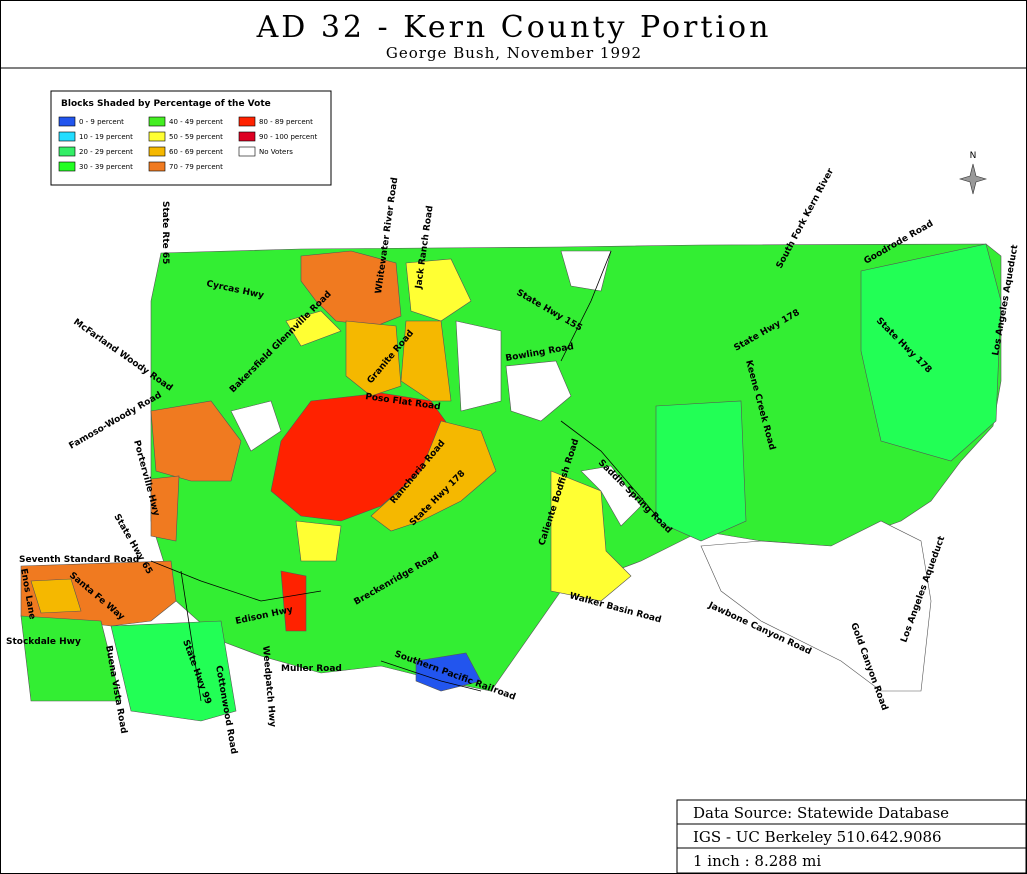 This screenshot has width=1027, height=874. What do you see at coordinates (973, 156) in the screenshot?
I see `compass-label: N` at bounding box center [973, 156].